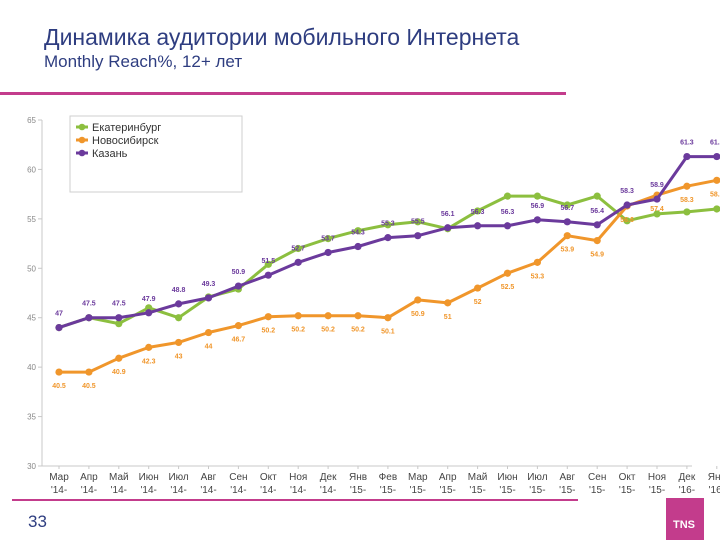 This screenshot has width=720, height=540. I want to click on data-label: 52.5, so click(508, 287).